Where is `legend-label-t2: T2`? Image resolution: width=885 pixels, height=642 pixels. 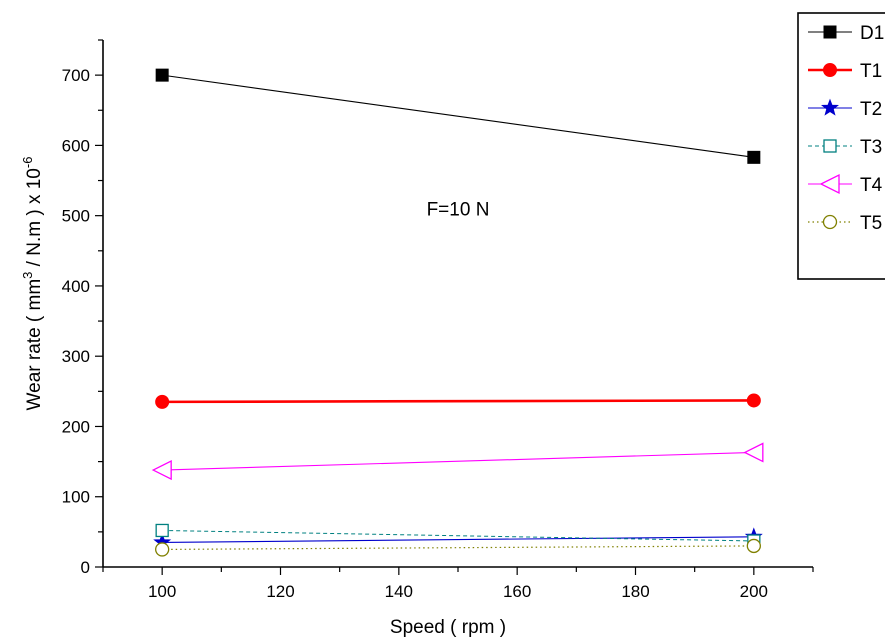 legend-label-t2: T2 is located at coordinates (871, 109).